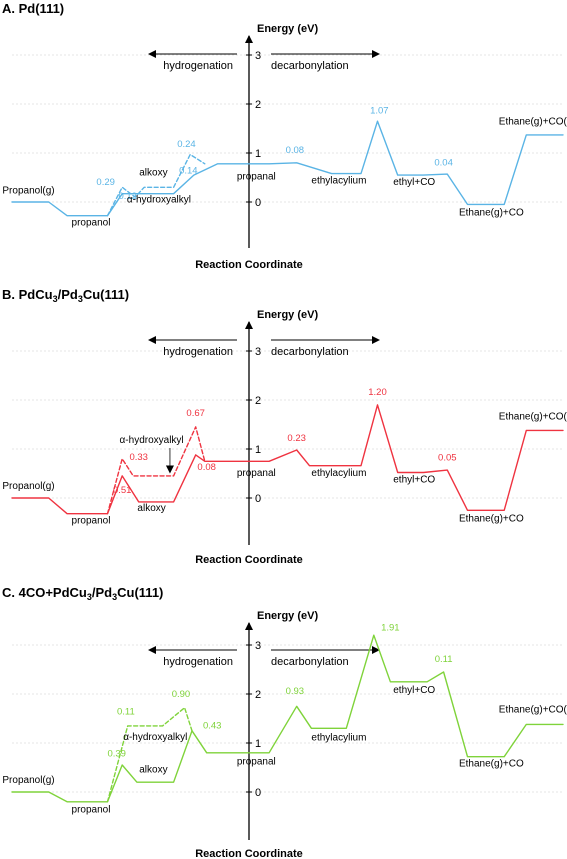 This screenshot has height=859, width=567. I want to click on barrier-value-label: 0.33, so click(138, 457).